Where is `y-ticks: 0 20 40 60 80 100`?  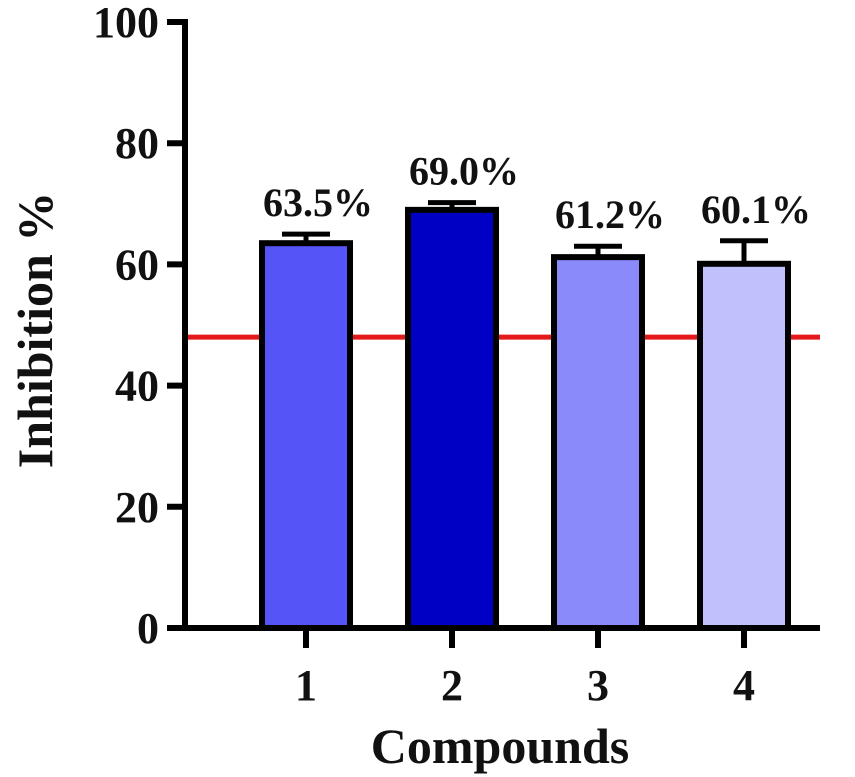
y-ticks: 0 20 40 60 80 100 is located at coordinates (139, 326).